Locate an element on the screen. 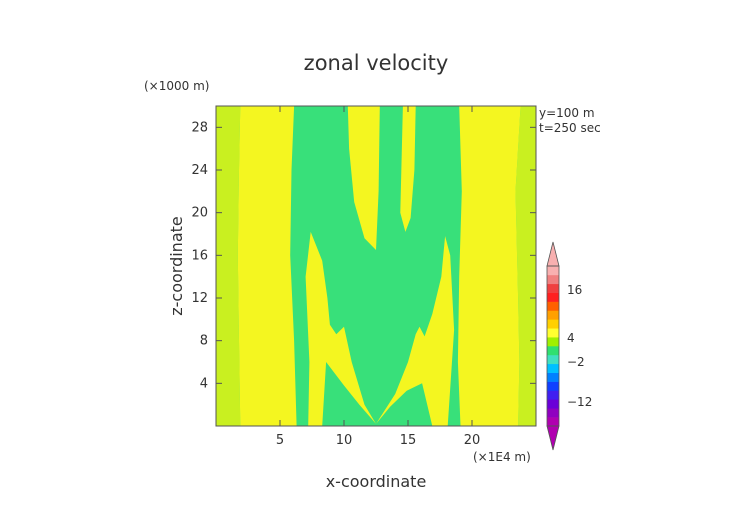  colorbar-tick-label: −2 is located at coordinates (576, 362).